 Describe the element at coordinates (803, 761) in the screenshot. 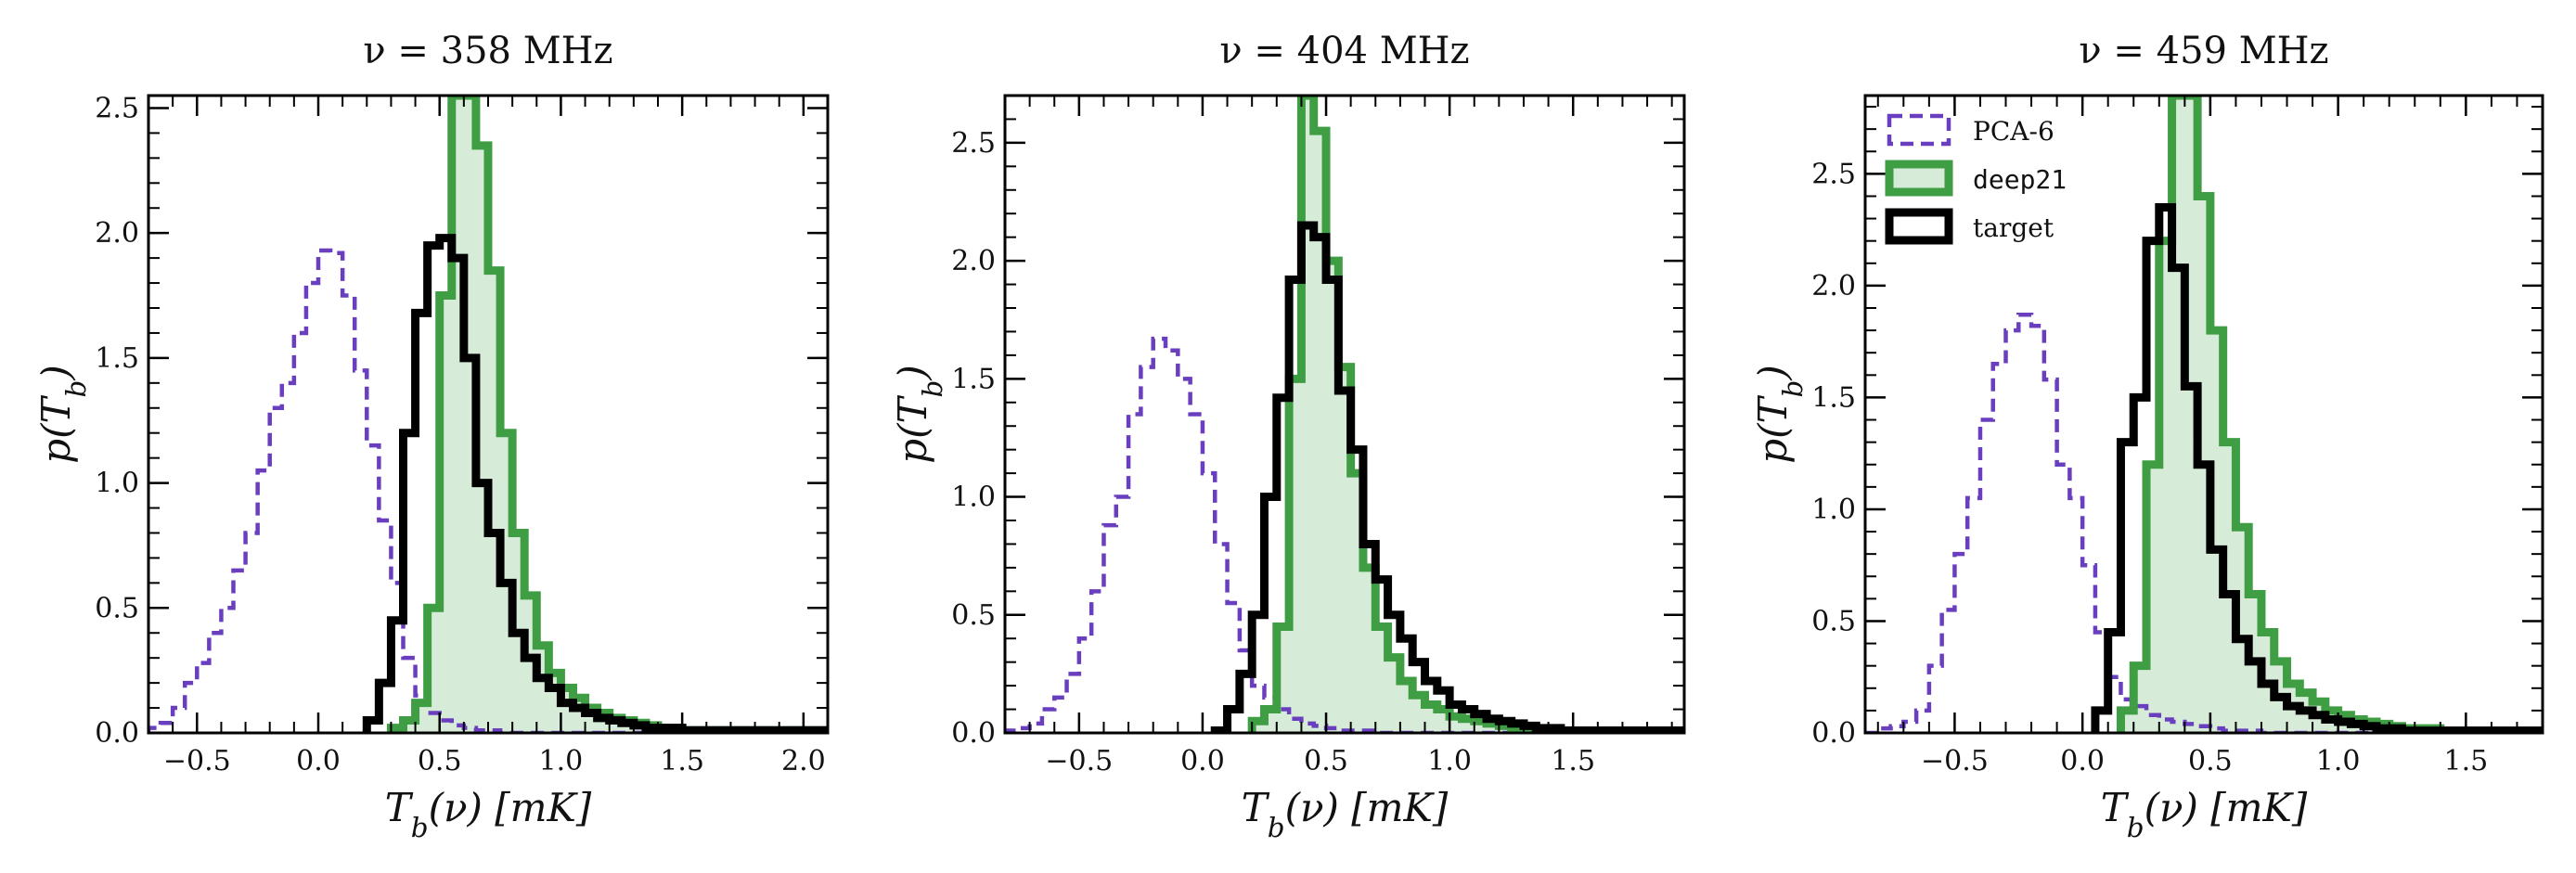

I see `x-tick-label: 2.0` at that location.